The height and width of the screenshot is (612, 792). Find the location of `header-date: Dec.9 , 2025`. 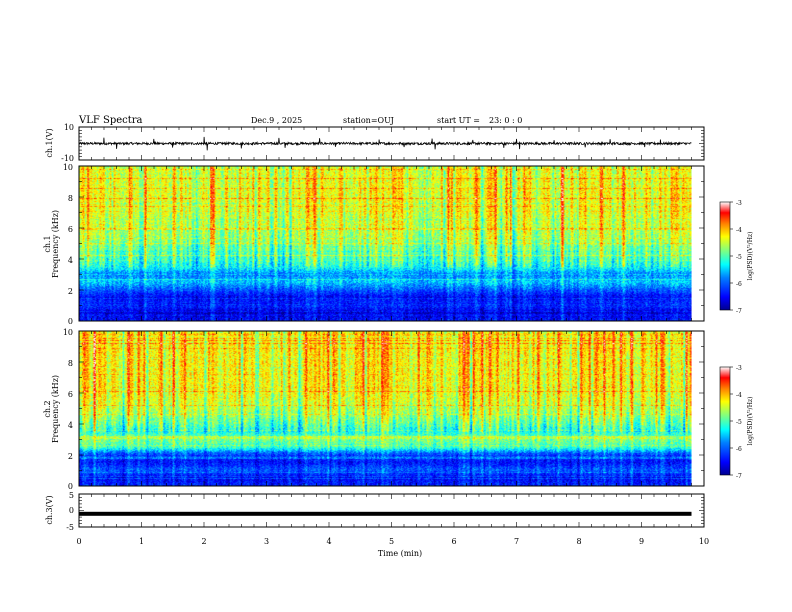

header-date: Dec.9 , 2025 is located at coordinates (276, 120).